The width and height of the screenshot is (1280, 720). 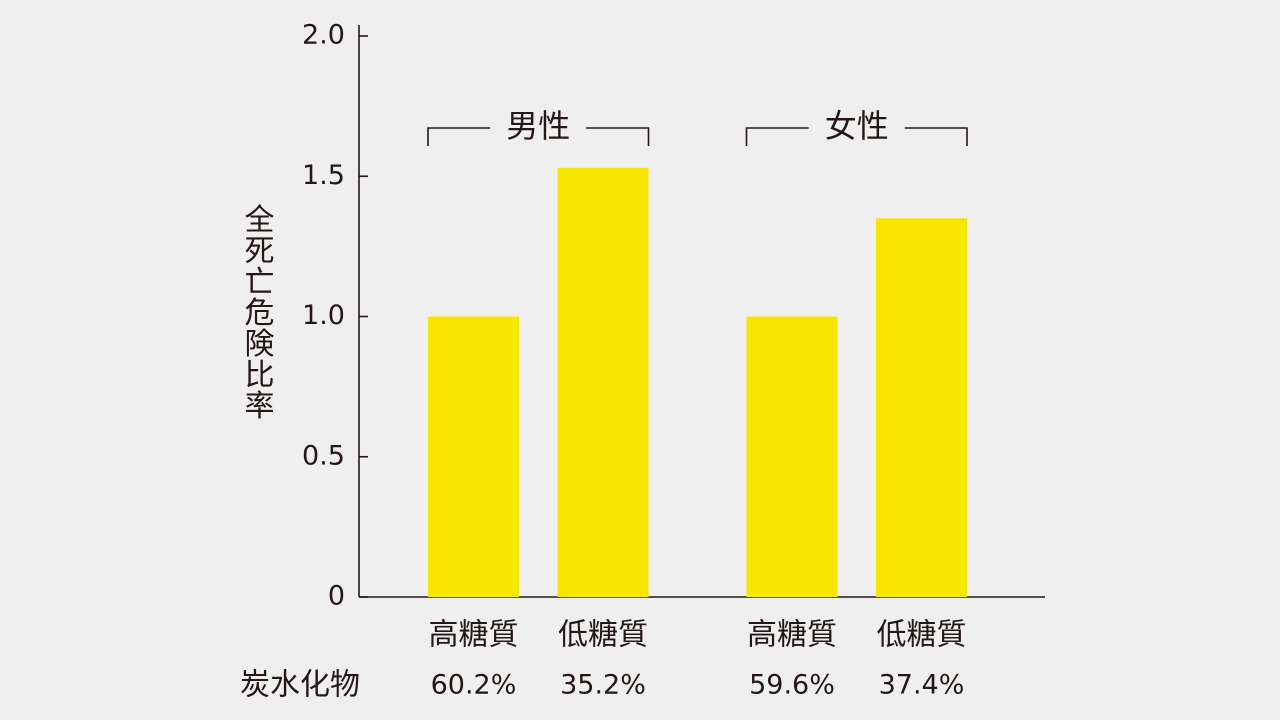 What do you see at coordinates (323, 175) in the screenshot?
I see `y-tick-label: 1.5` at bounding box center [323, 175].